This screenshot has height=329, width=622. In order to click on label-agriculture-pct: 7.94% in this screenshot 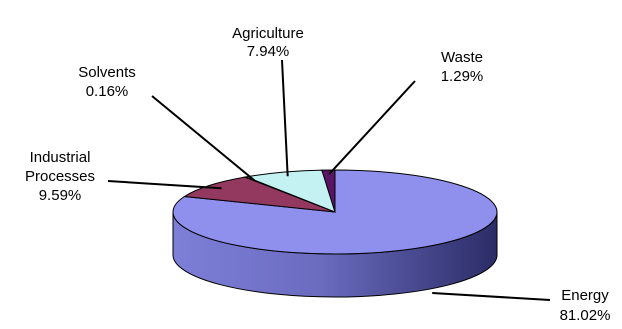, I will do `click(268, 51)`.